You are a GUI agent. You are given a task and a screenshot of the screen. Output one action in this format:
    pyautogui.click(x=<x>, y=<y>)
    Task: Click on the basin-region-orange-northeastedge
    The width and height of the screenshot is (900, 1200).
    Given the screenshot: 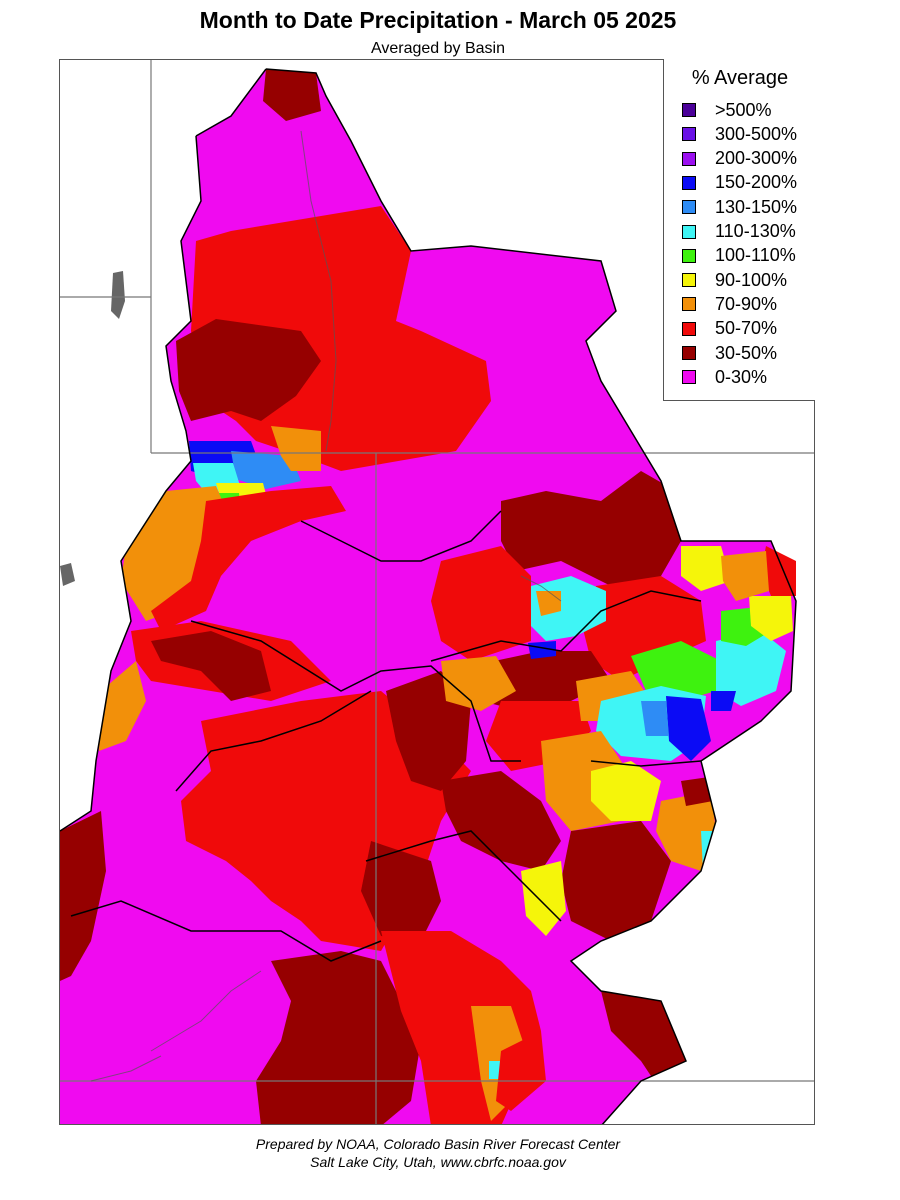 What is the action you would take?
    pyautogui.click(x=745, y=576)
    